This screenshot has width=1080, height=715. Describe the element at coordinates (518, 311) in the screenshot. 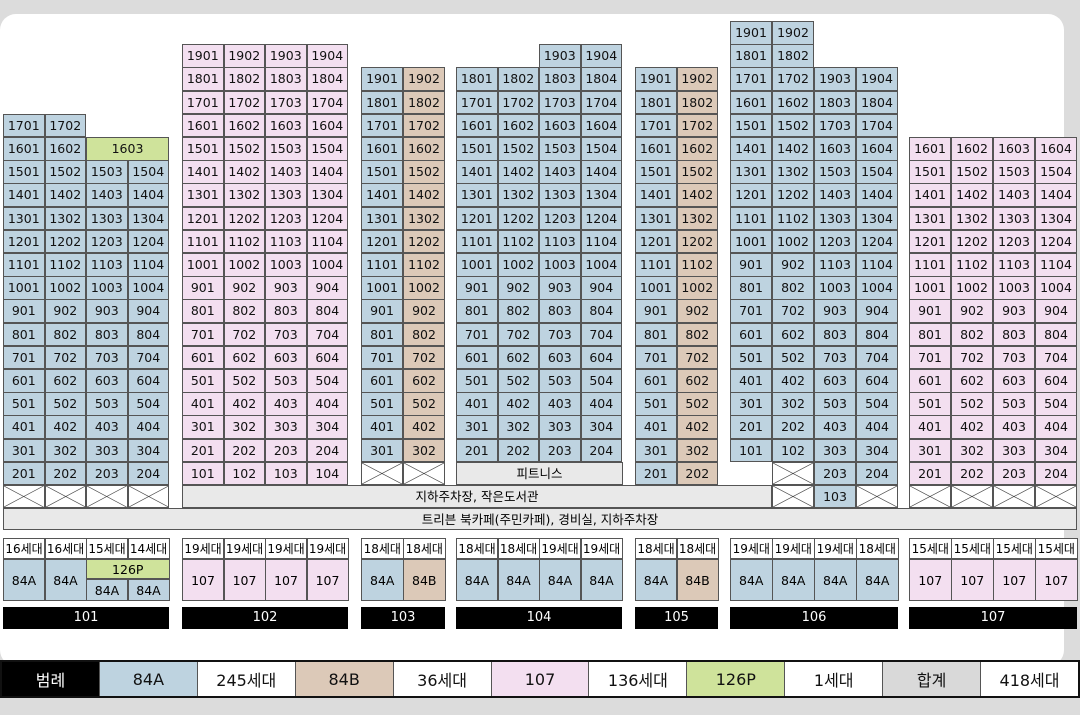

I see `unit-cell: 802` at that location.